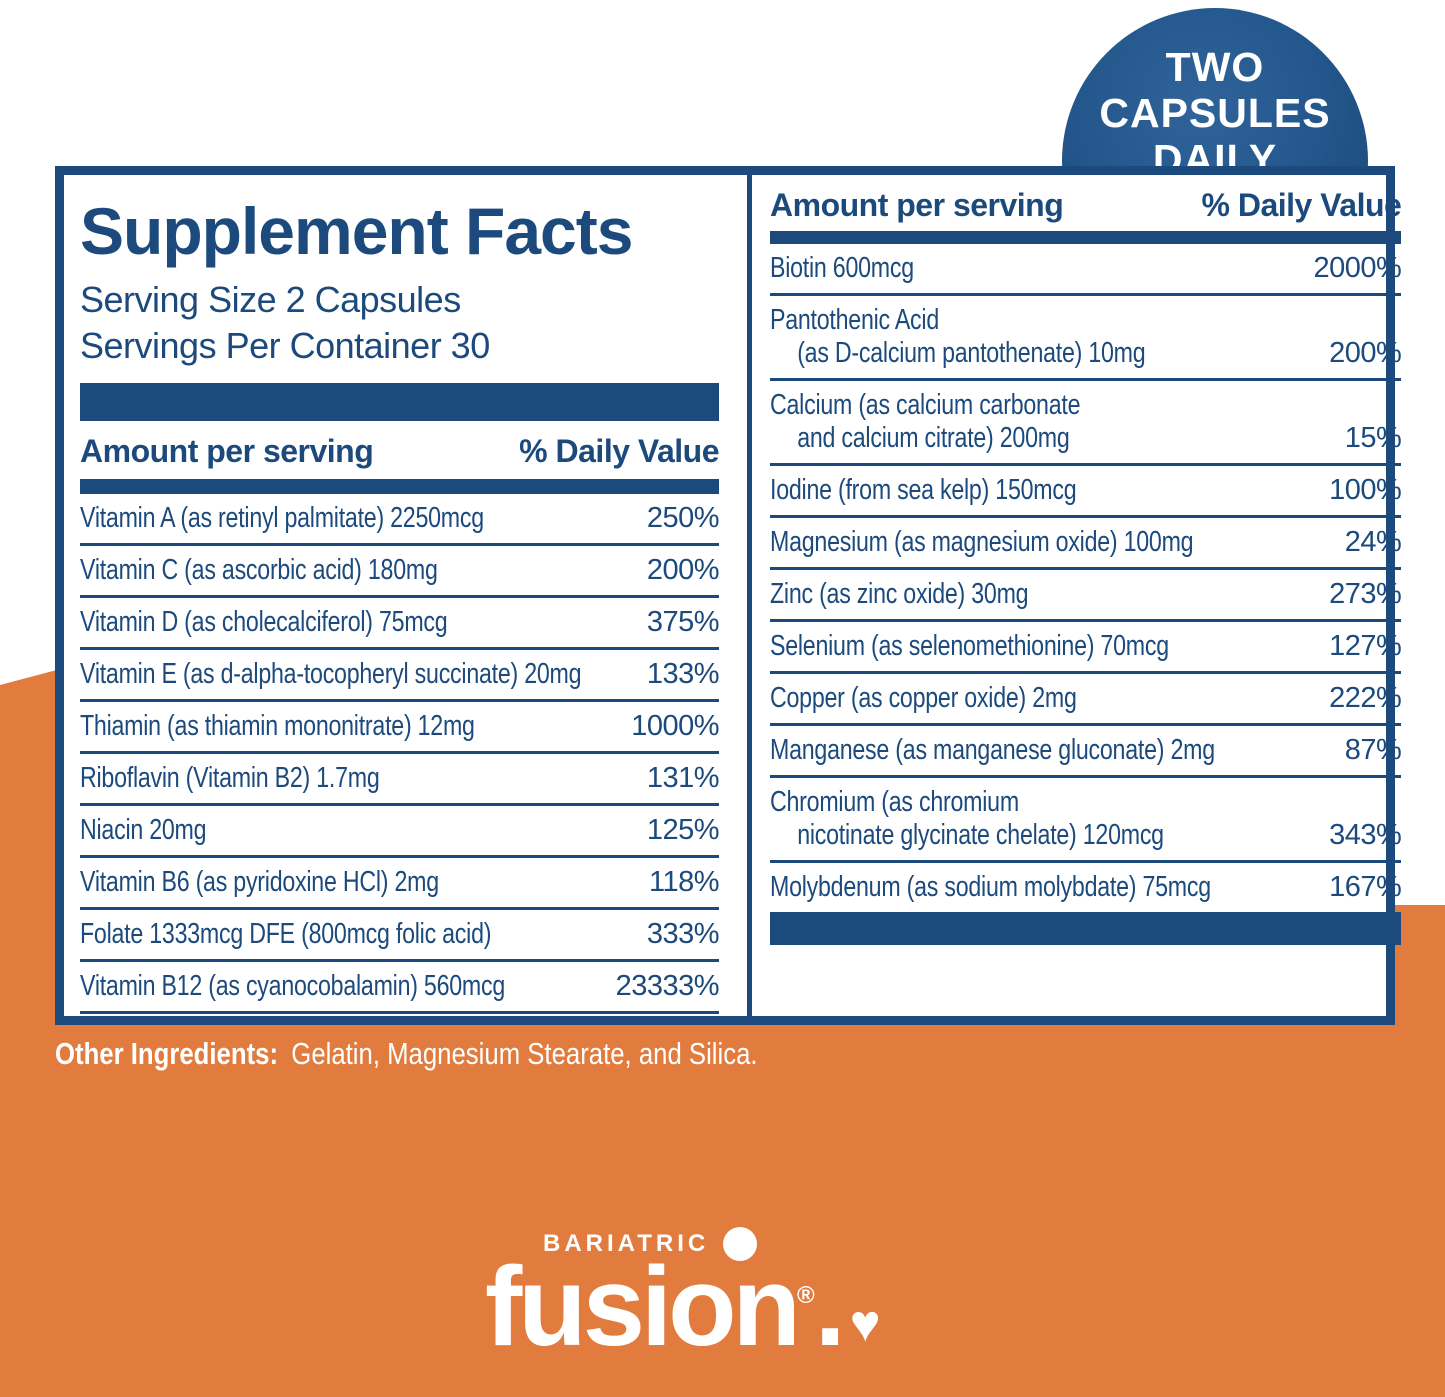 The width and height of the screenshot is (1445, 1397). I want to click on daily-value: 127%, so click(1365, 646).